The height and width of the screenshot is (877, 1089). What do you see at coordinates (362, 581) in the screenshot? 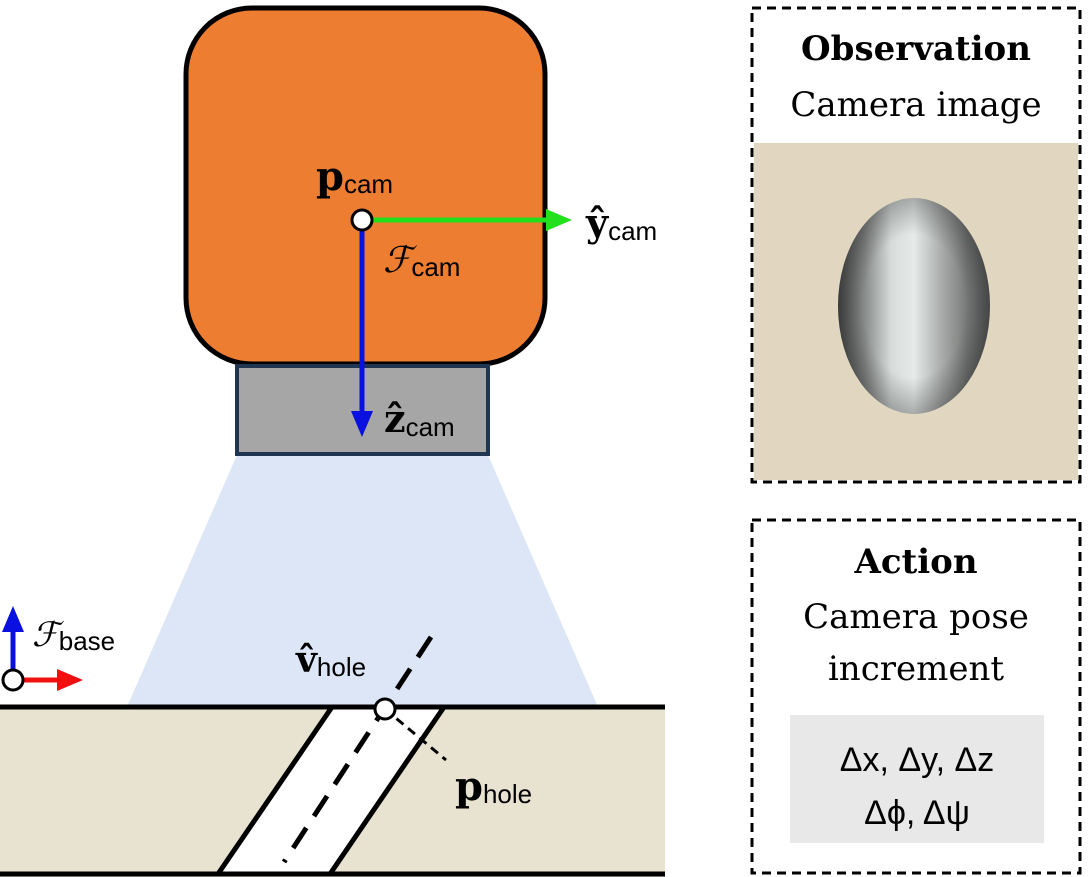
I see `camera-field-of-view` at bounding box center [362, 581].